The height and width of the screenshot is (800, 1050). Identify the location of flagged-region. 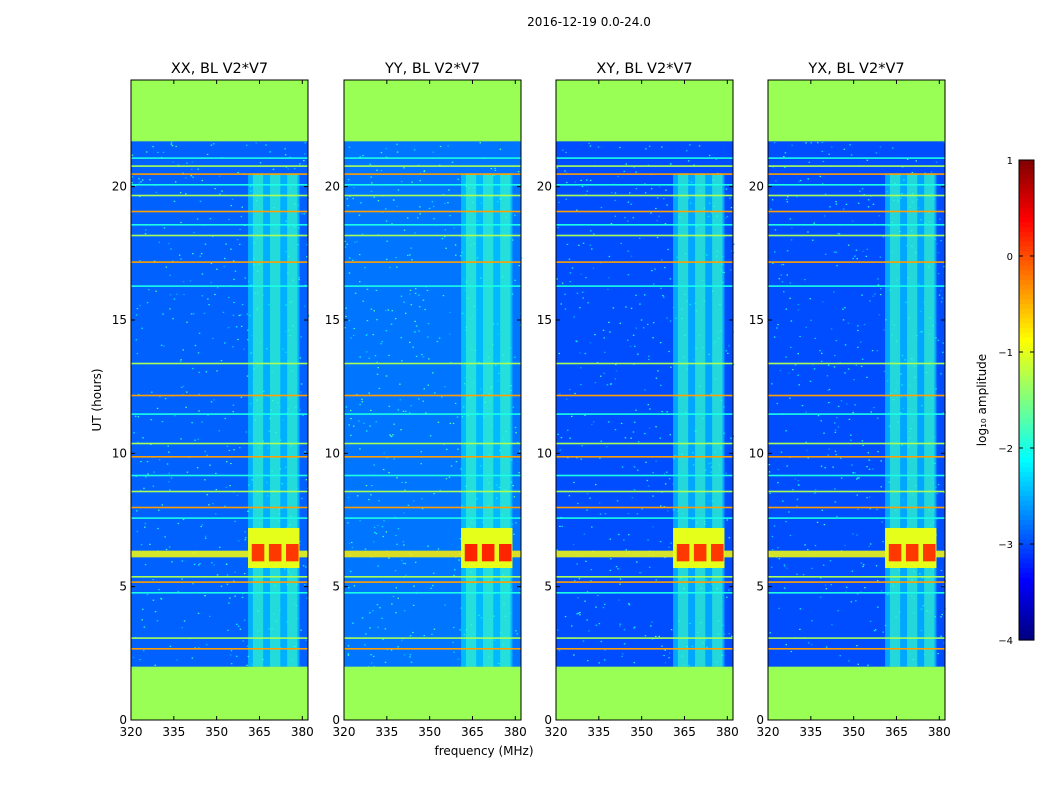
(644, 111).